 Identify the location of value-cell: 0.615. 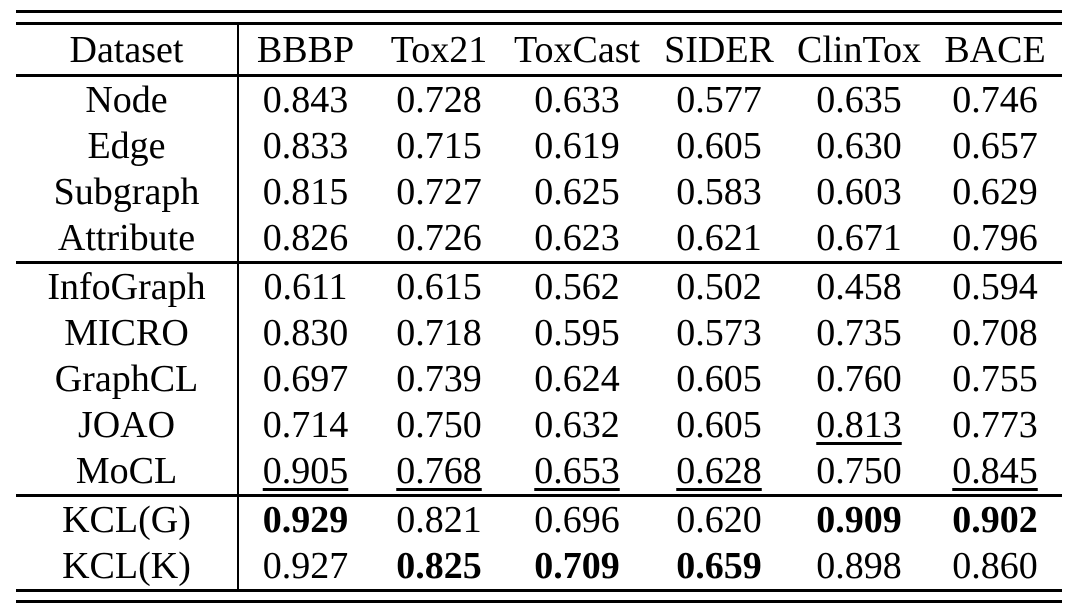
(439, 287).